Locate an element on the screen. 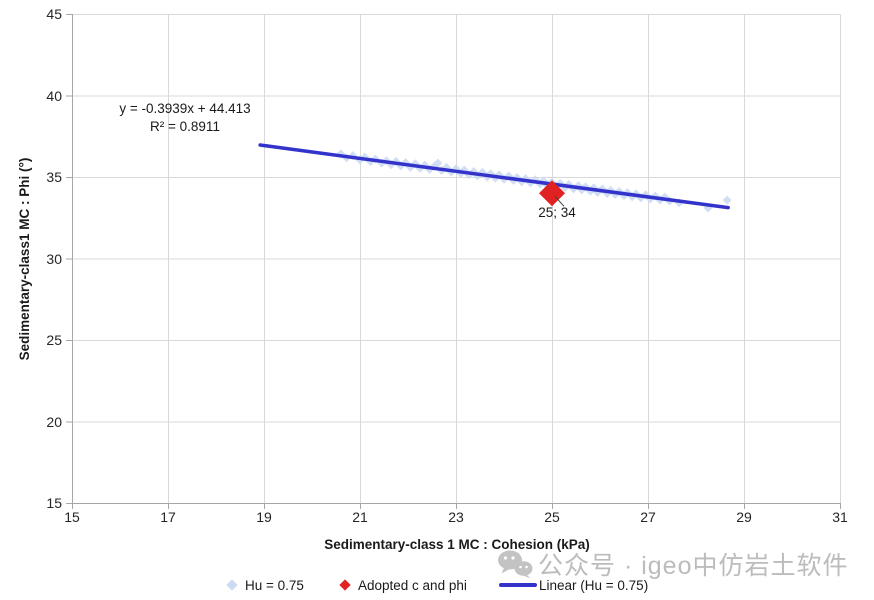 This screenshot has width=874, height=600. trendline-equation: y = -0.3939x + 44.413 R² = 0.8911 is located at coordinates (185, 117).